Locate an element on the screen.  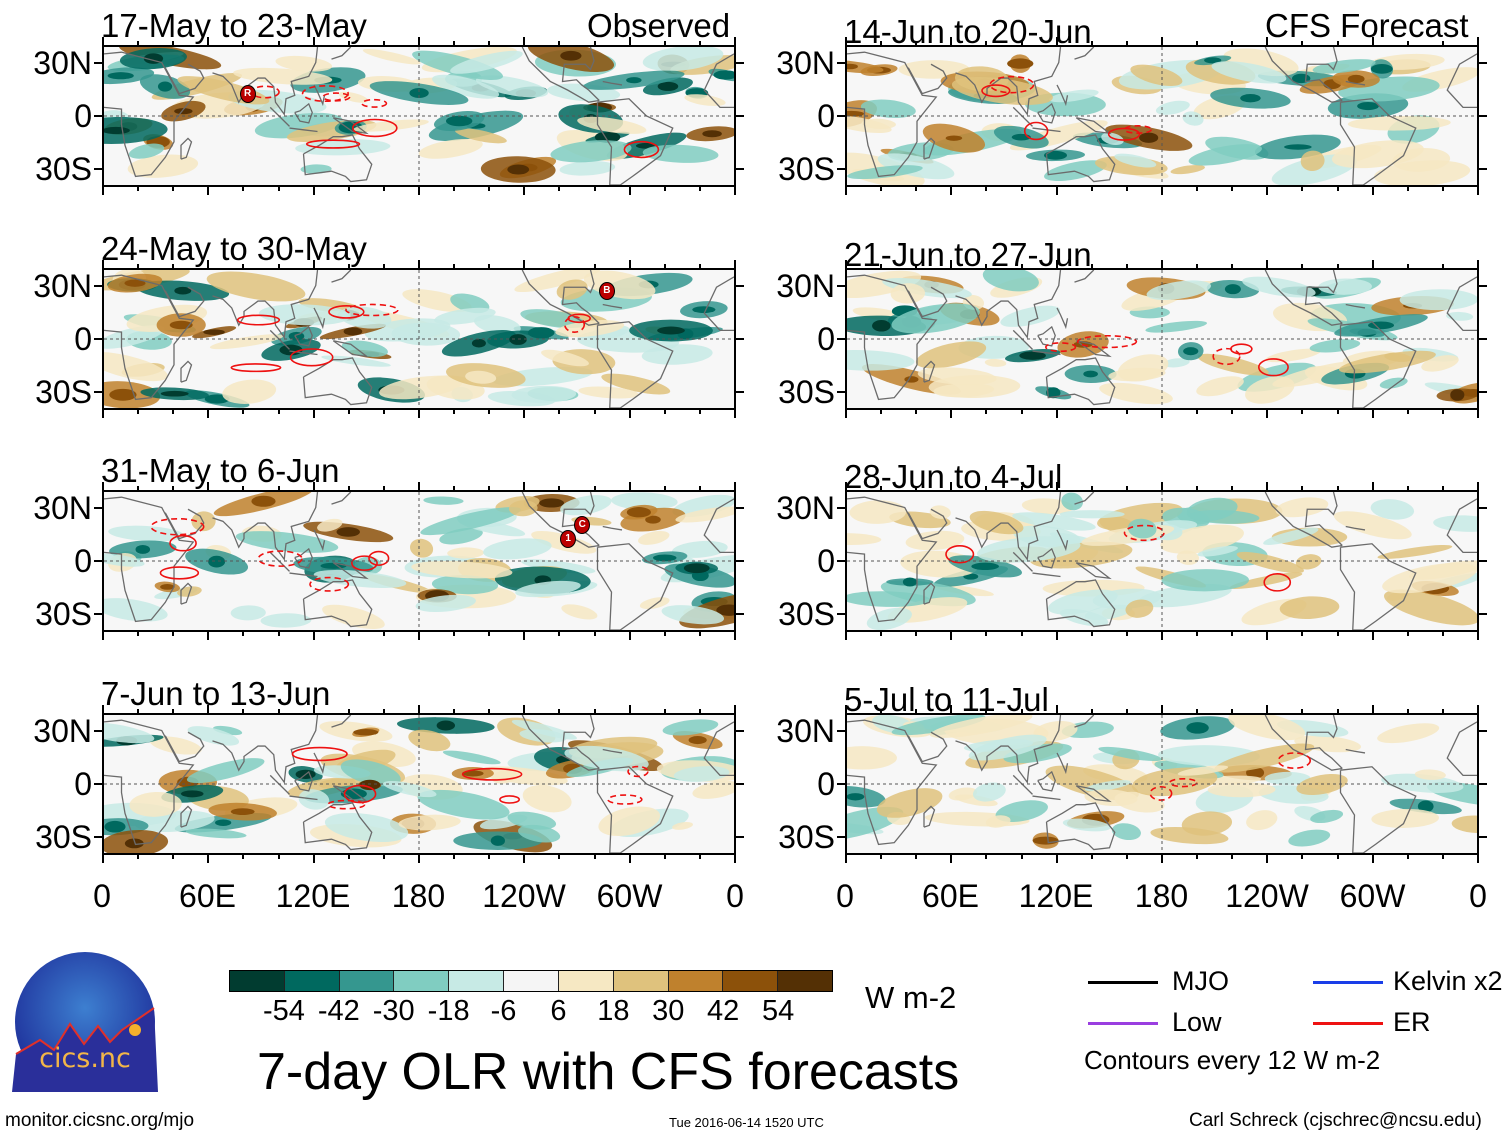
footer-url: monitor.cicsnc.org/mjo is located at coordinates (100, 1120).